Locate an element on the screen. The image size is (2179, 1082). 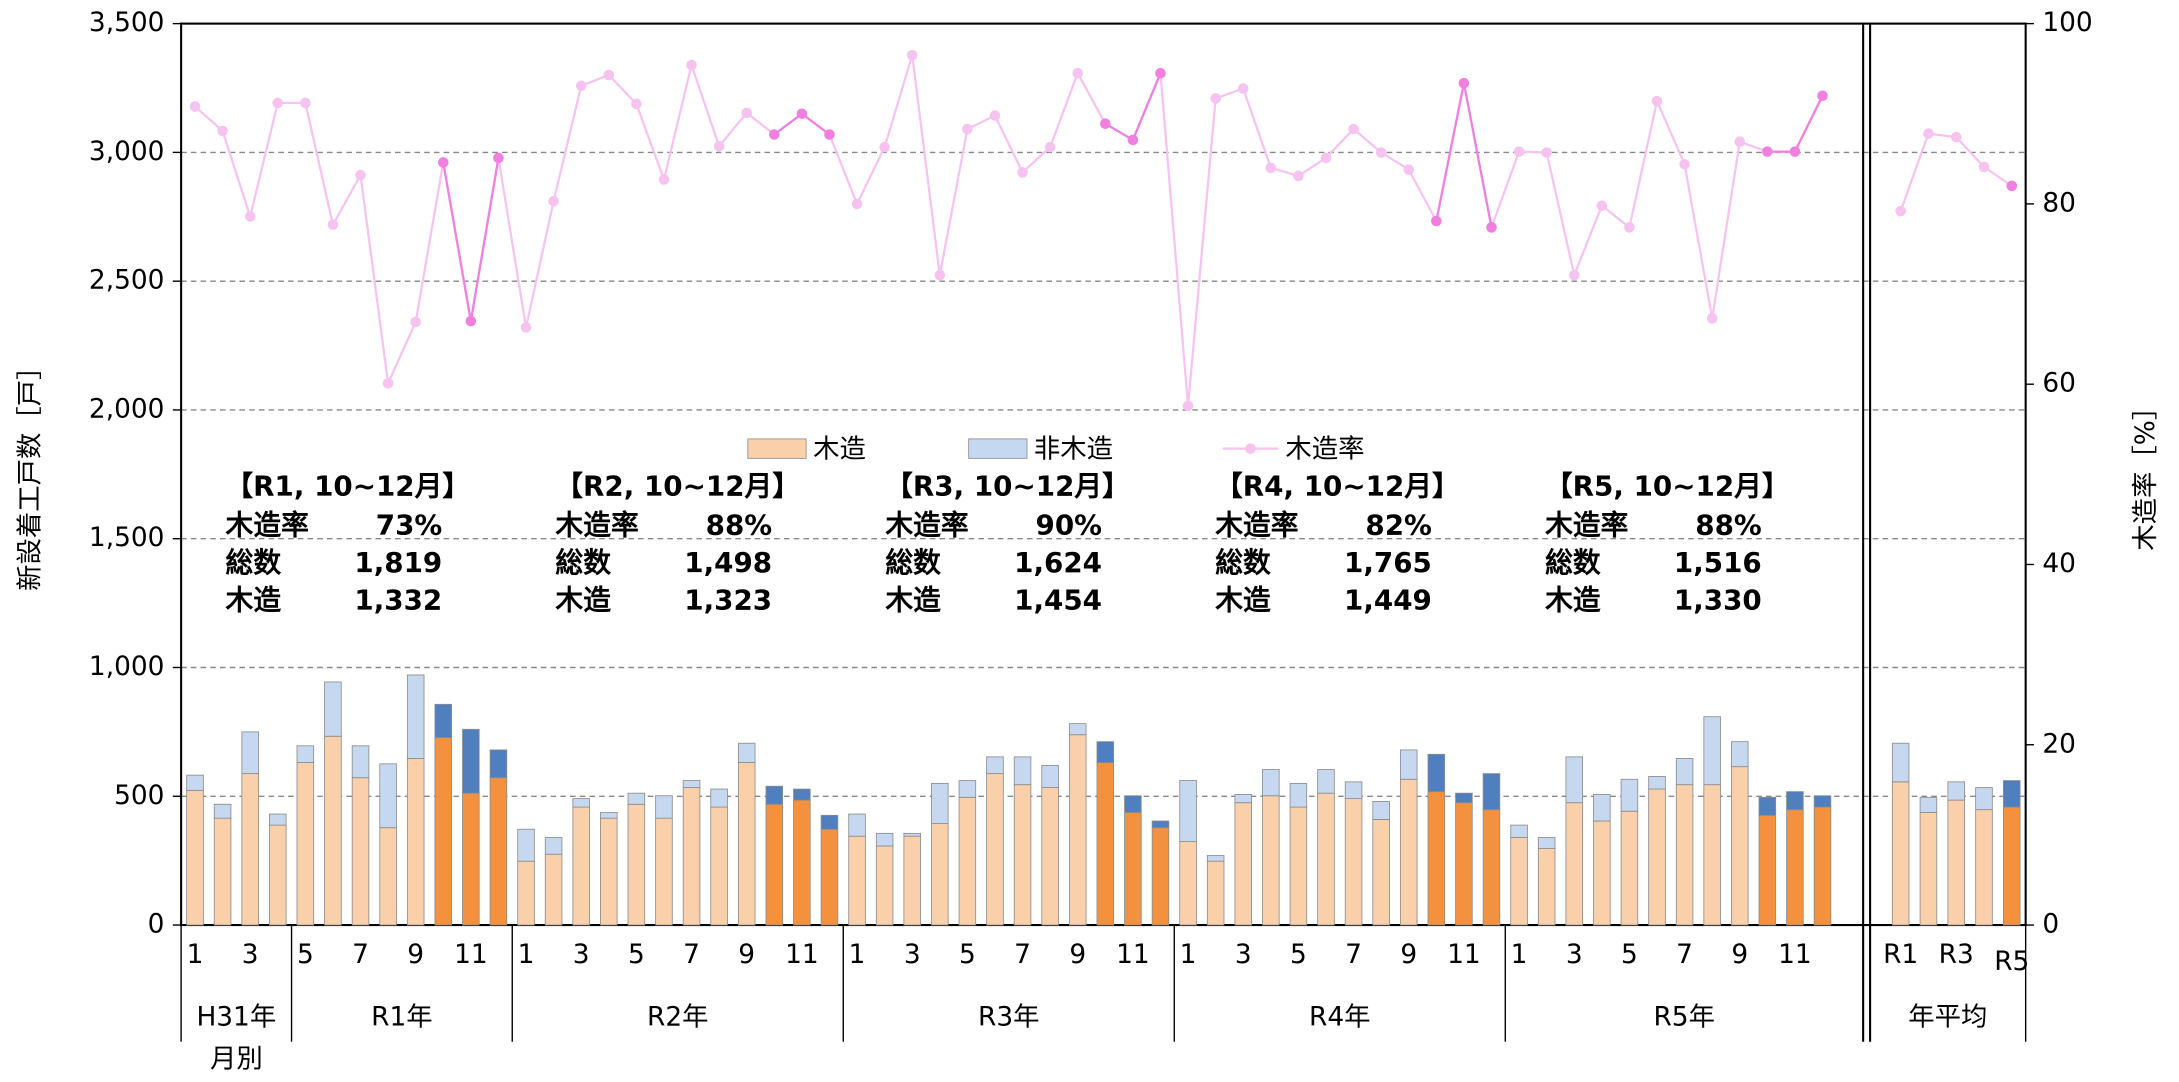
annotation-value: 82% is located at coordinates (1398, 524).